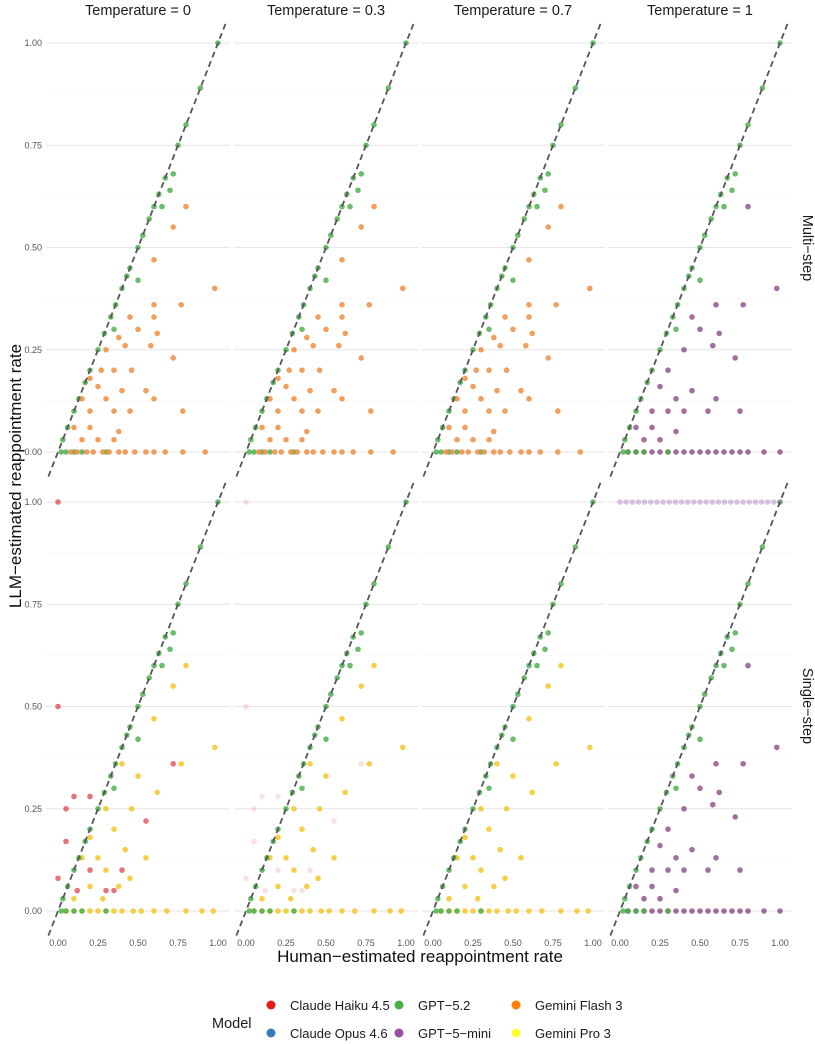 This screenshot has height=1044, width=815. What do you see at coordinates (33, 809) in the screenshot?
I see `y-tick-label: 0.25` at bounding box center [33, 809].